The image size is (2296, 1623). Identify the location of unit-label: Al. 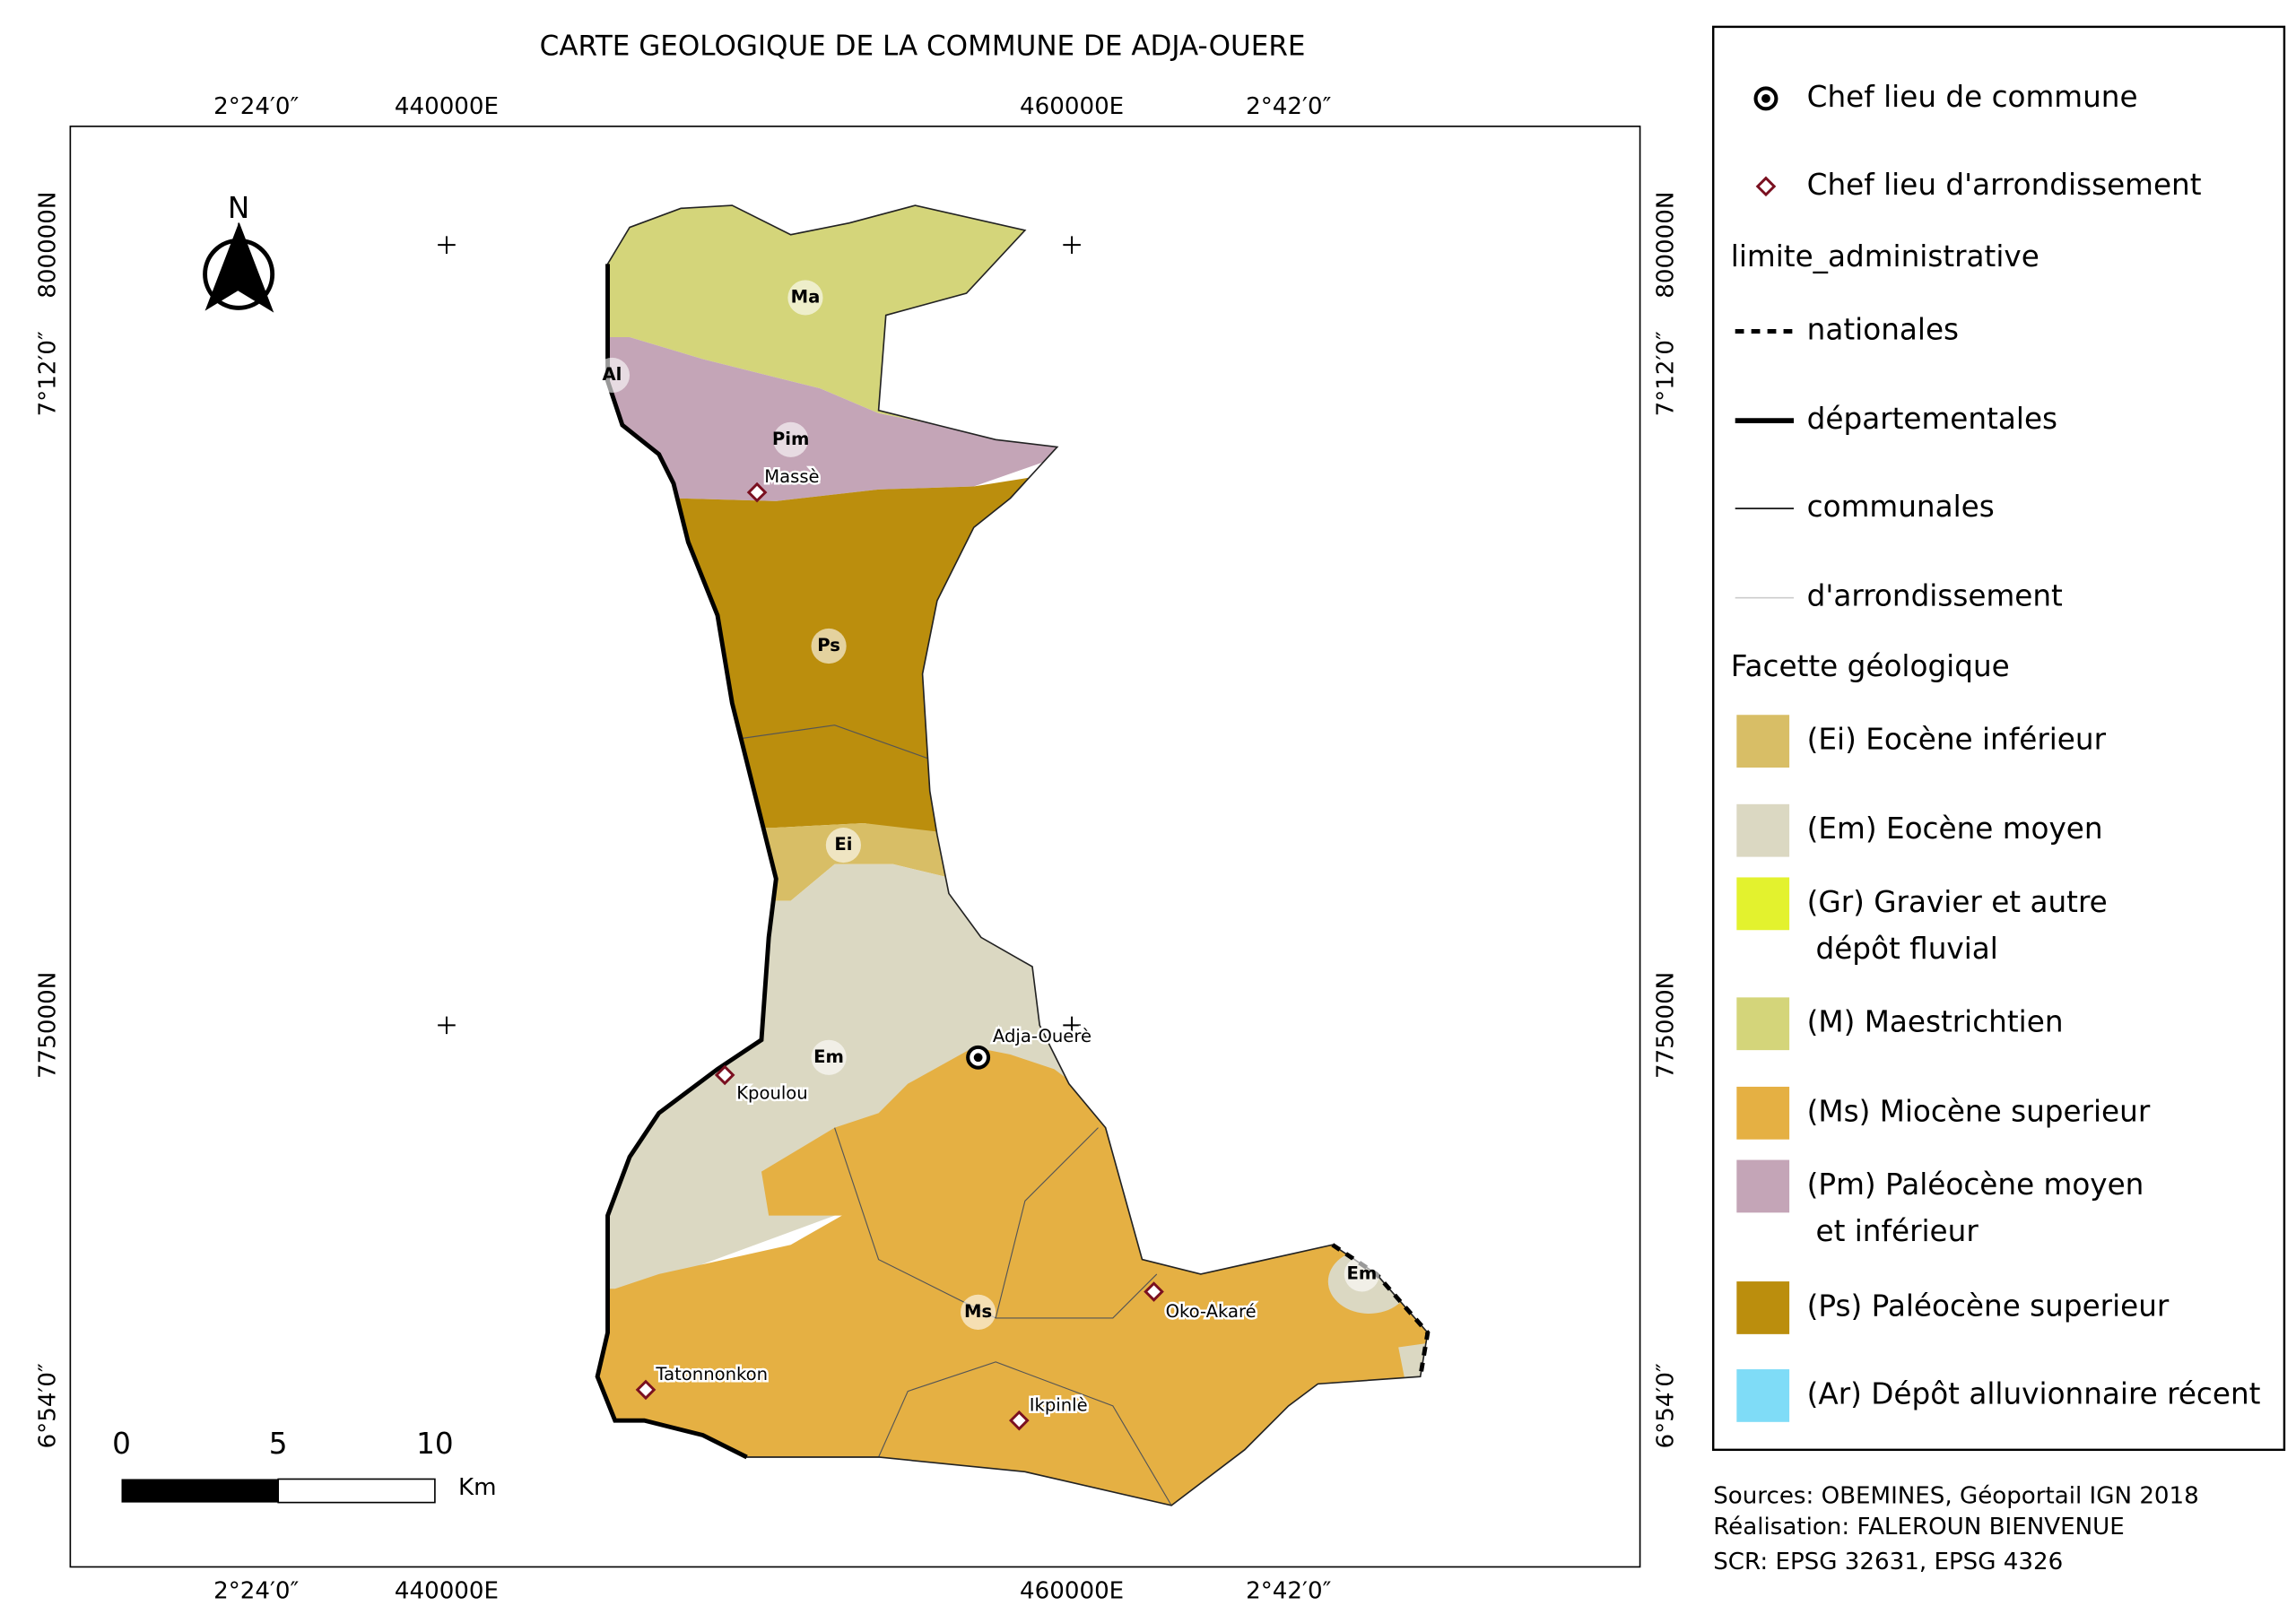
(612, 374).